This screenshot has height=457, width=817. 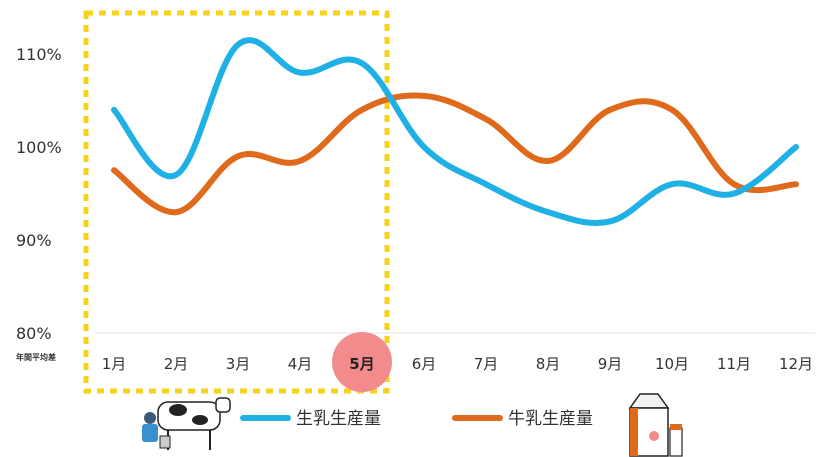 What do you see at coordinates (238, 364) in the screenshot?
I see `x-tick-label: 3月` at bounding box center [238, 364].